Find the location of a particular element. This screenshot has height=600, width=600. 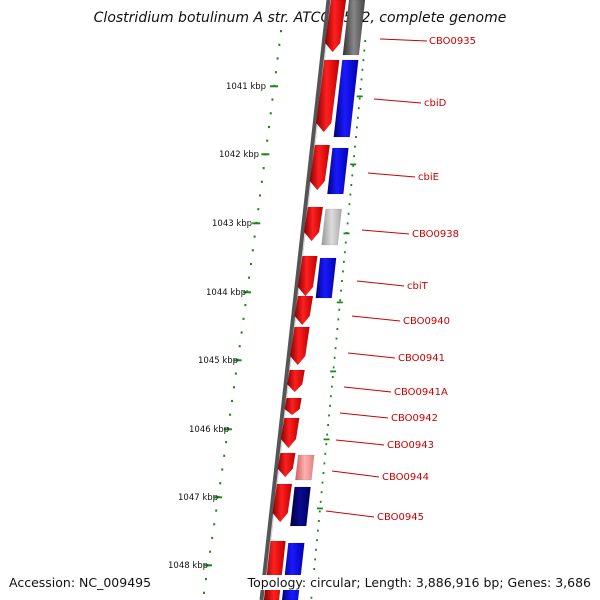

gene-label-cbo0942: CBO0942 is located at coordinates (414, 418).